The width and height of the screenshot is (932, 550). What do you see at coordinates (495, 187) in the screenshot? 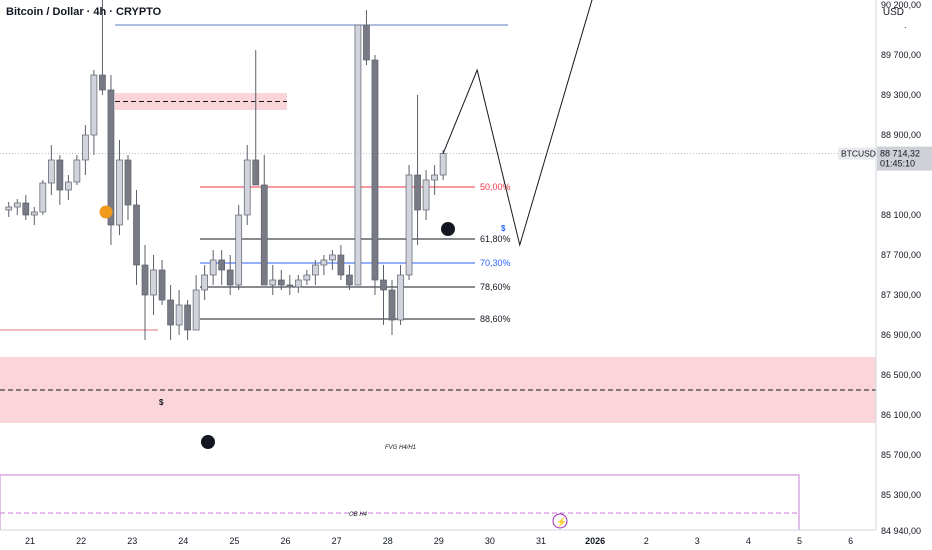
I see `fib-level-label: 50,00%` at bounding box center [495, 187].